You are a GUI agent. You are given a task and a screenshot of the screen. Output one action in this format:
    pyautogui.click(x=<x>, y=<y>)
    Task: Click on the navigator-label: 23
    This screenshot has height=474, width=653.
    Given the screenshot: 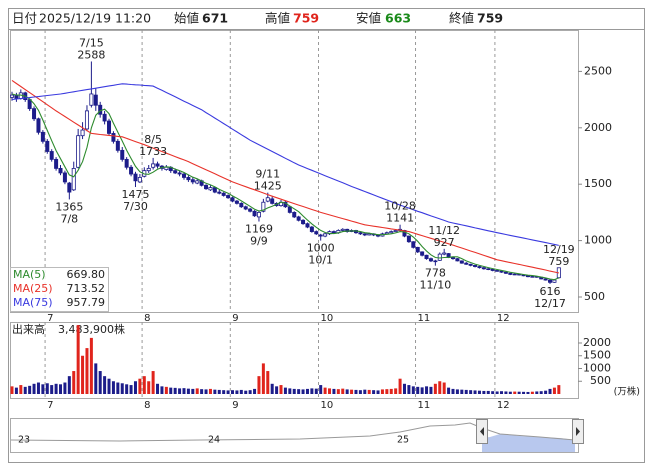 What is the action you would take?
    pyautogui.click(x=24, y=440)
    